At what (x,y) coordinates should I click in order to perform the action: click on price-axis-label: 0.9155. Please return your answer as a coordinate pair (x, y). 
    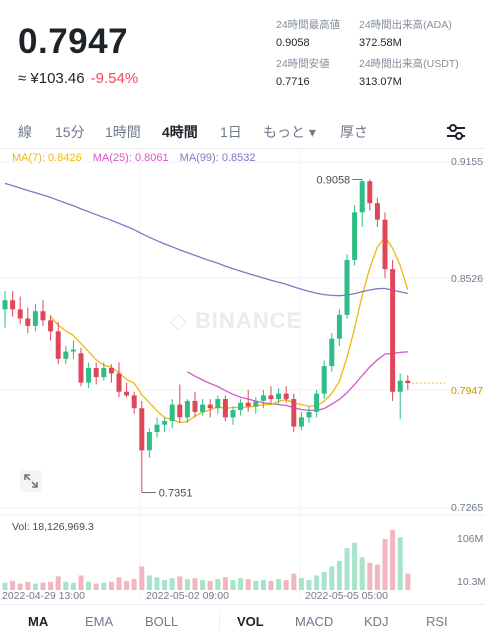
    Looking at the image, I should click on (467, 162).